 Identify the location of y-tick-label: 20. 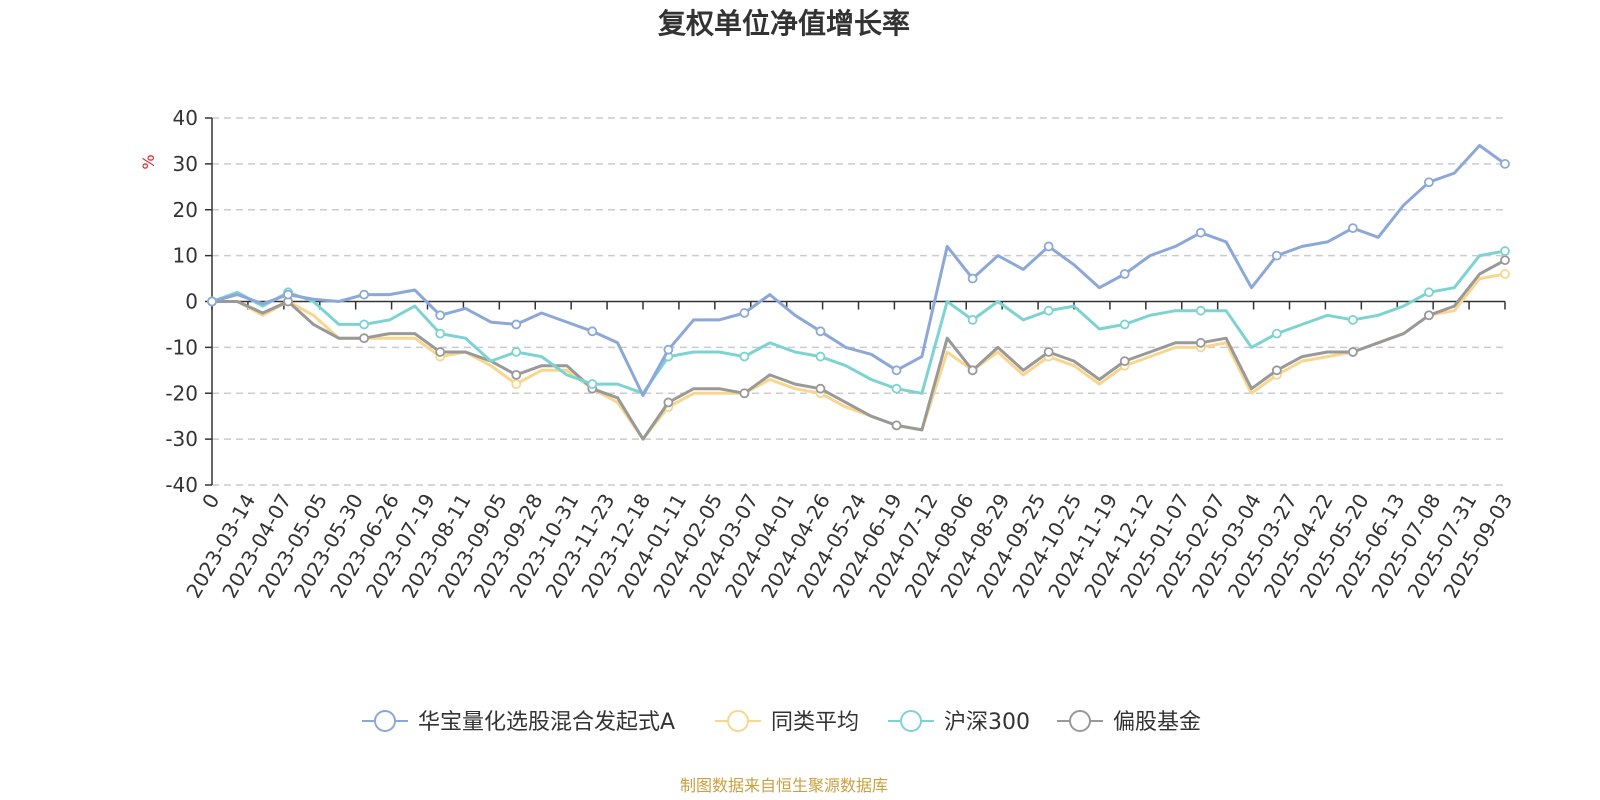
(185, 210).